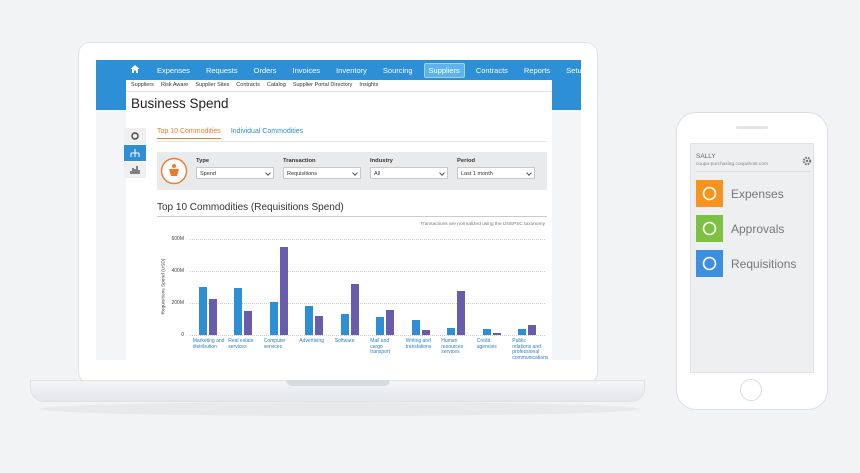 The height and width of the screenshot is (473, 860). Describe the element at coordinates (189, 133) in the screenshot. I see `tab: Top 10 Commodities` at that location.